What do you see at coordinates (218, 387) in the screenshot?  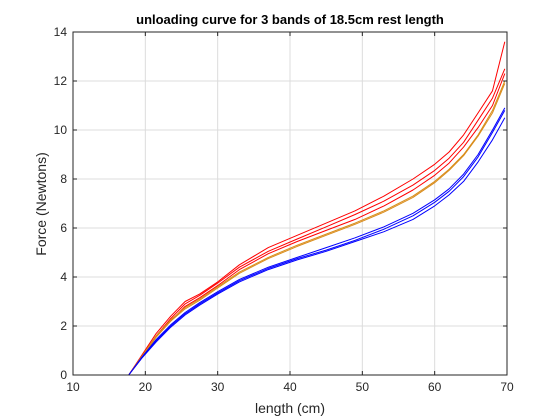 I see `x-tick-label-2: 30` at bounding box center [218, 387].